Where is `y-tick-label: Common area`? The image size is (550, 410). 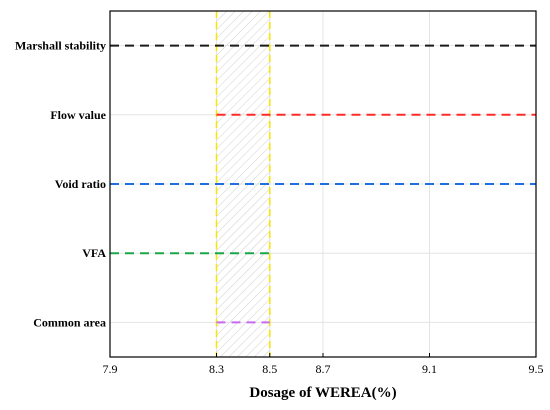
y-tick-label: Common area is located at coordinates (69, 322).